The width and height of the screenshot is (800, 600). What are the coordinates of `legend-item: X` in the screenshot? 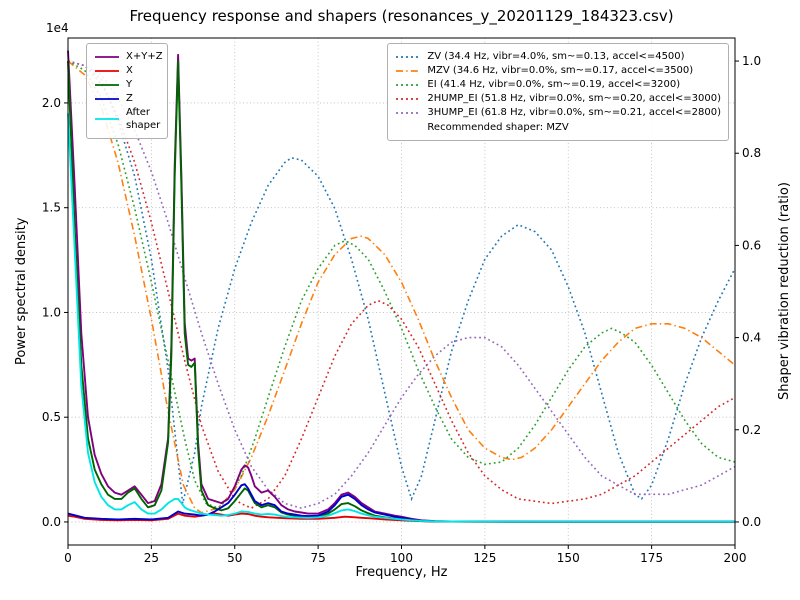 It's located at (127, 70).